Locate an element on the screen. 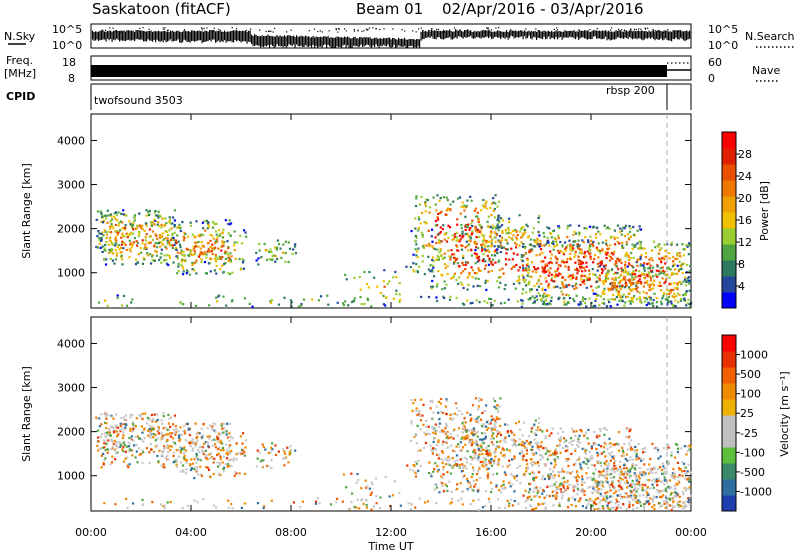 The image size is (800, 554). cpid-program-2: rbsp 200 is located at coordinates (630, 90).